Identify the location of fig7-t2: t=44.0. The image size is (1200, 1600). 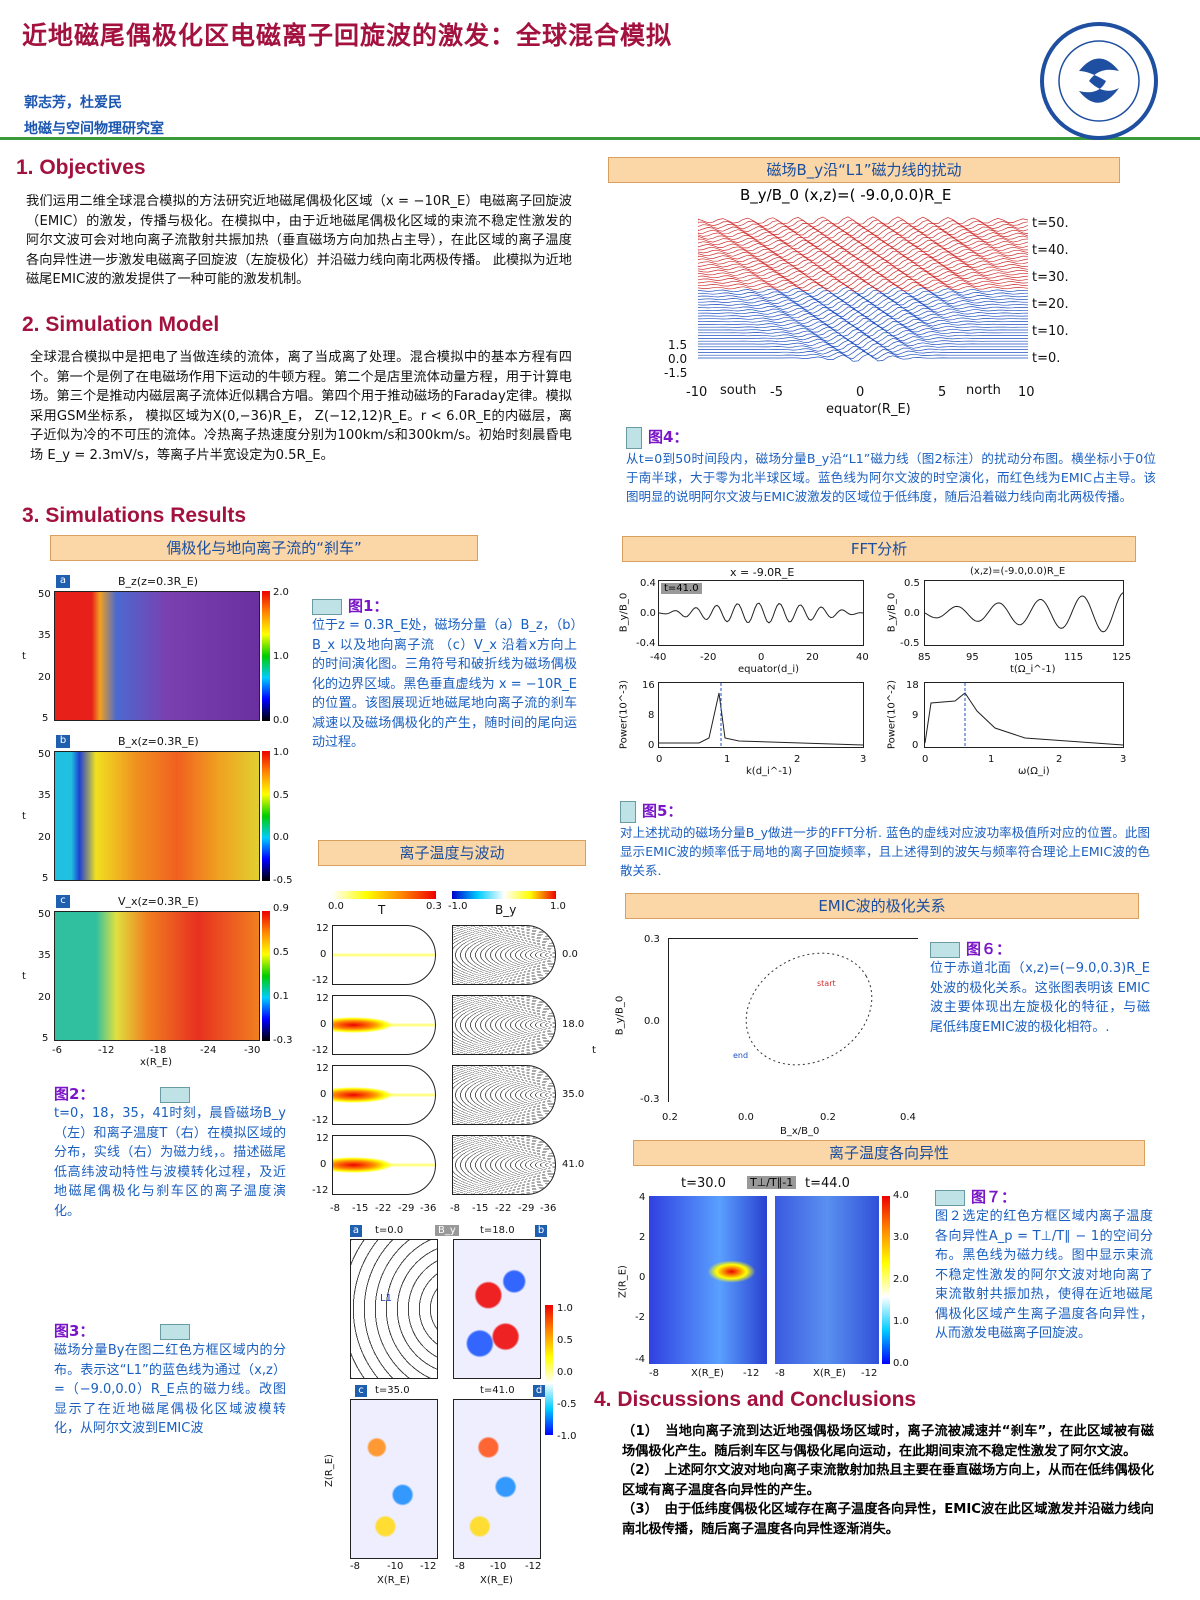
(827, 1183).